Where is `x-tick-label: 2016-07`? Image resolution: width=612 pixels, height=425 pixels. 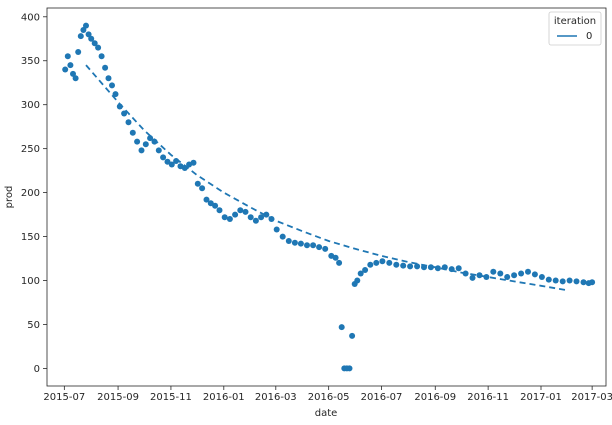
x-tick-label: 2016-07 is located at coordinates (382, 397).